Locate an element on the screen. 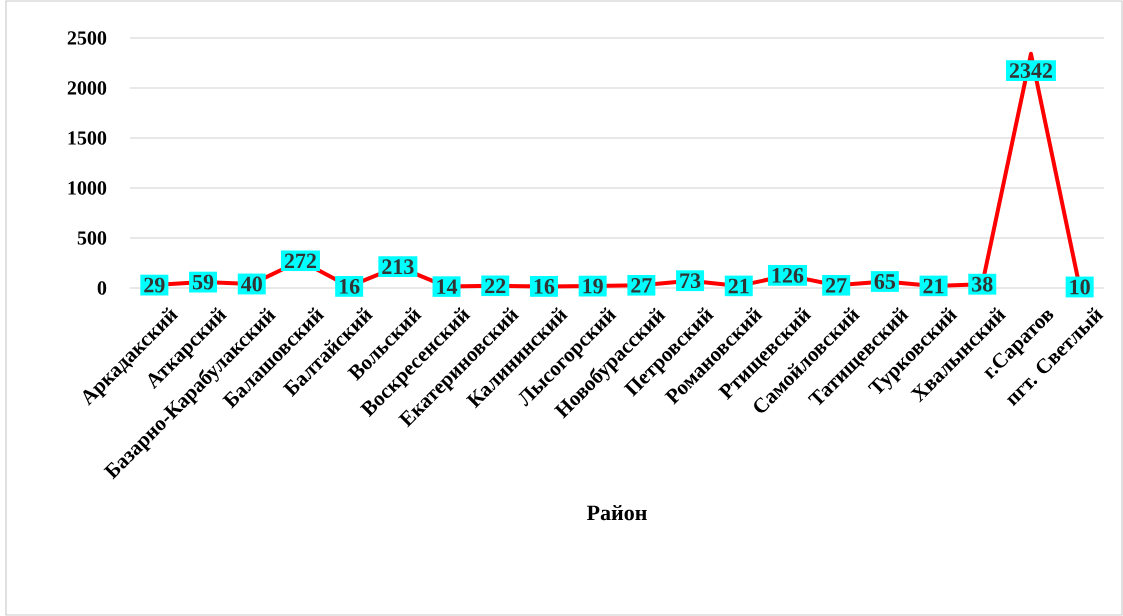 This screenshot has width=1123, height=616. y-tick-label: 1500 is located at coordinates (87, 138).